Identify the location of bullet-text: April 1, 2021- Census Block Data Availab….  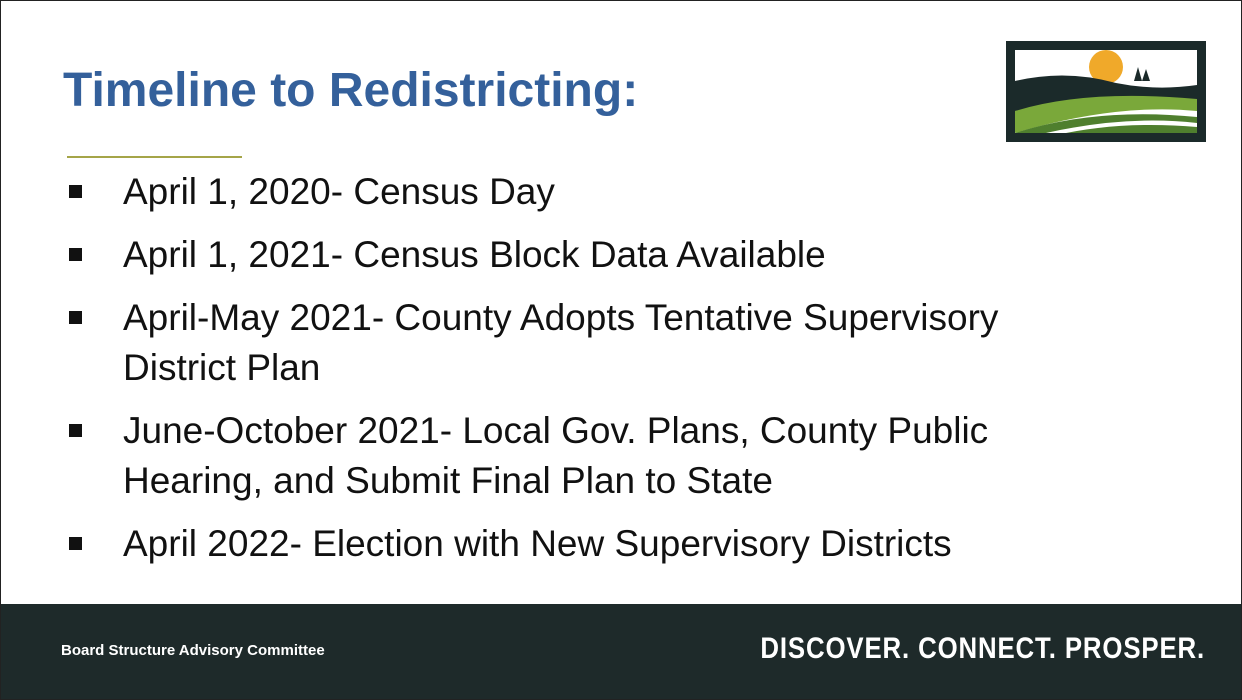
(474, 254).